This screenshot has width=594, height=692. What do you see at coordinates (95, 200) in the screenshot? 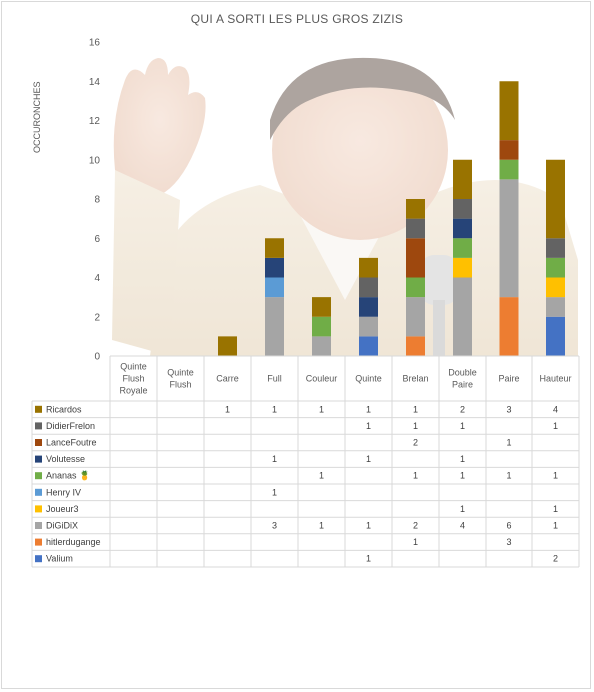
I see `y-axis-ticks: 0 2 4 6 8 10 12 14 16` at bounding box center [95, 200].